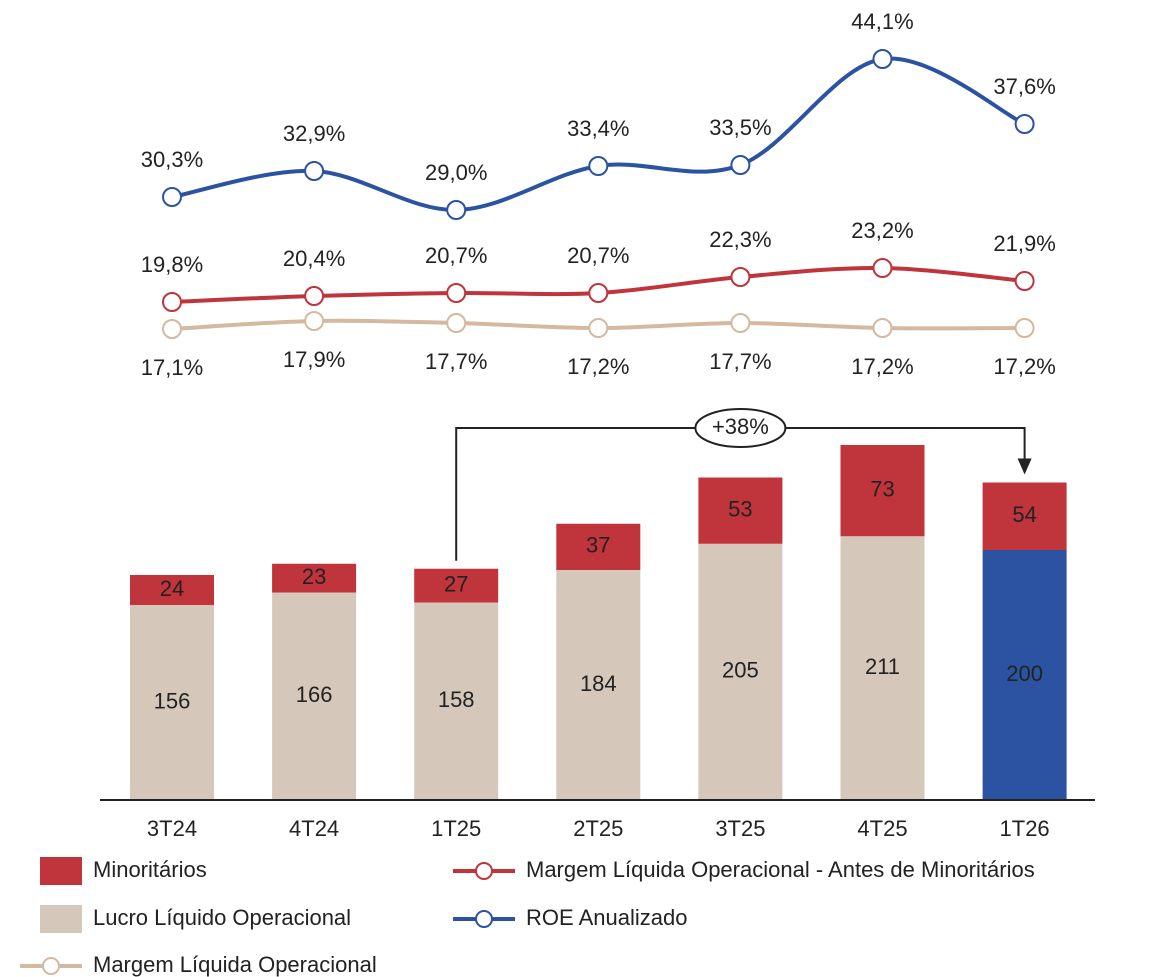 Image resolution: width=1150 pixels, height=977 pixels. What do you see at coordinates (1024, 466) in the screenshot?
I see `annotation-arrow` at bounding box center [1024, 466].